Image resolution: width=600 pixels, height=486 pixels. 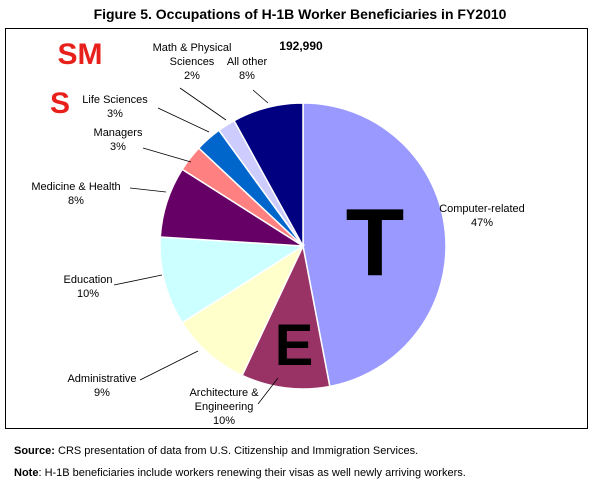 What do you see at coordinates (118, 140) in the screenshot?
I see `slice-label: Managers 3%` at bounding box center [118, 140].